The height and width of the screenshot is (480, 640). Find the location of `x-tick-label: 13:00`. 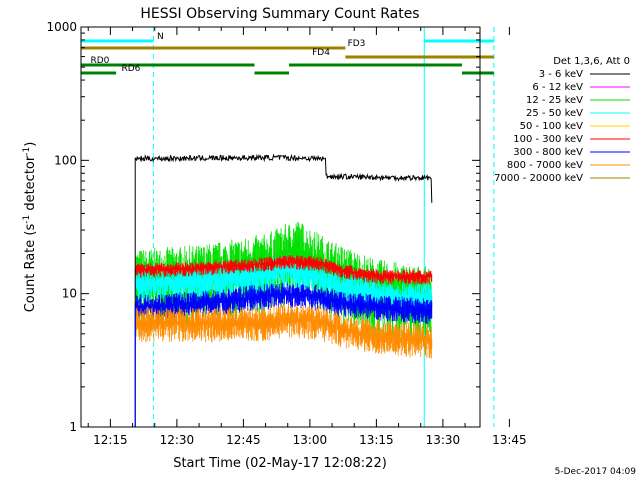

x-tick-label: 13:00 is located at coordinates (310, 440).